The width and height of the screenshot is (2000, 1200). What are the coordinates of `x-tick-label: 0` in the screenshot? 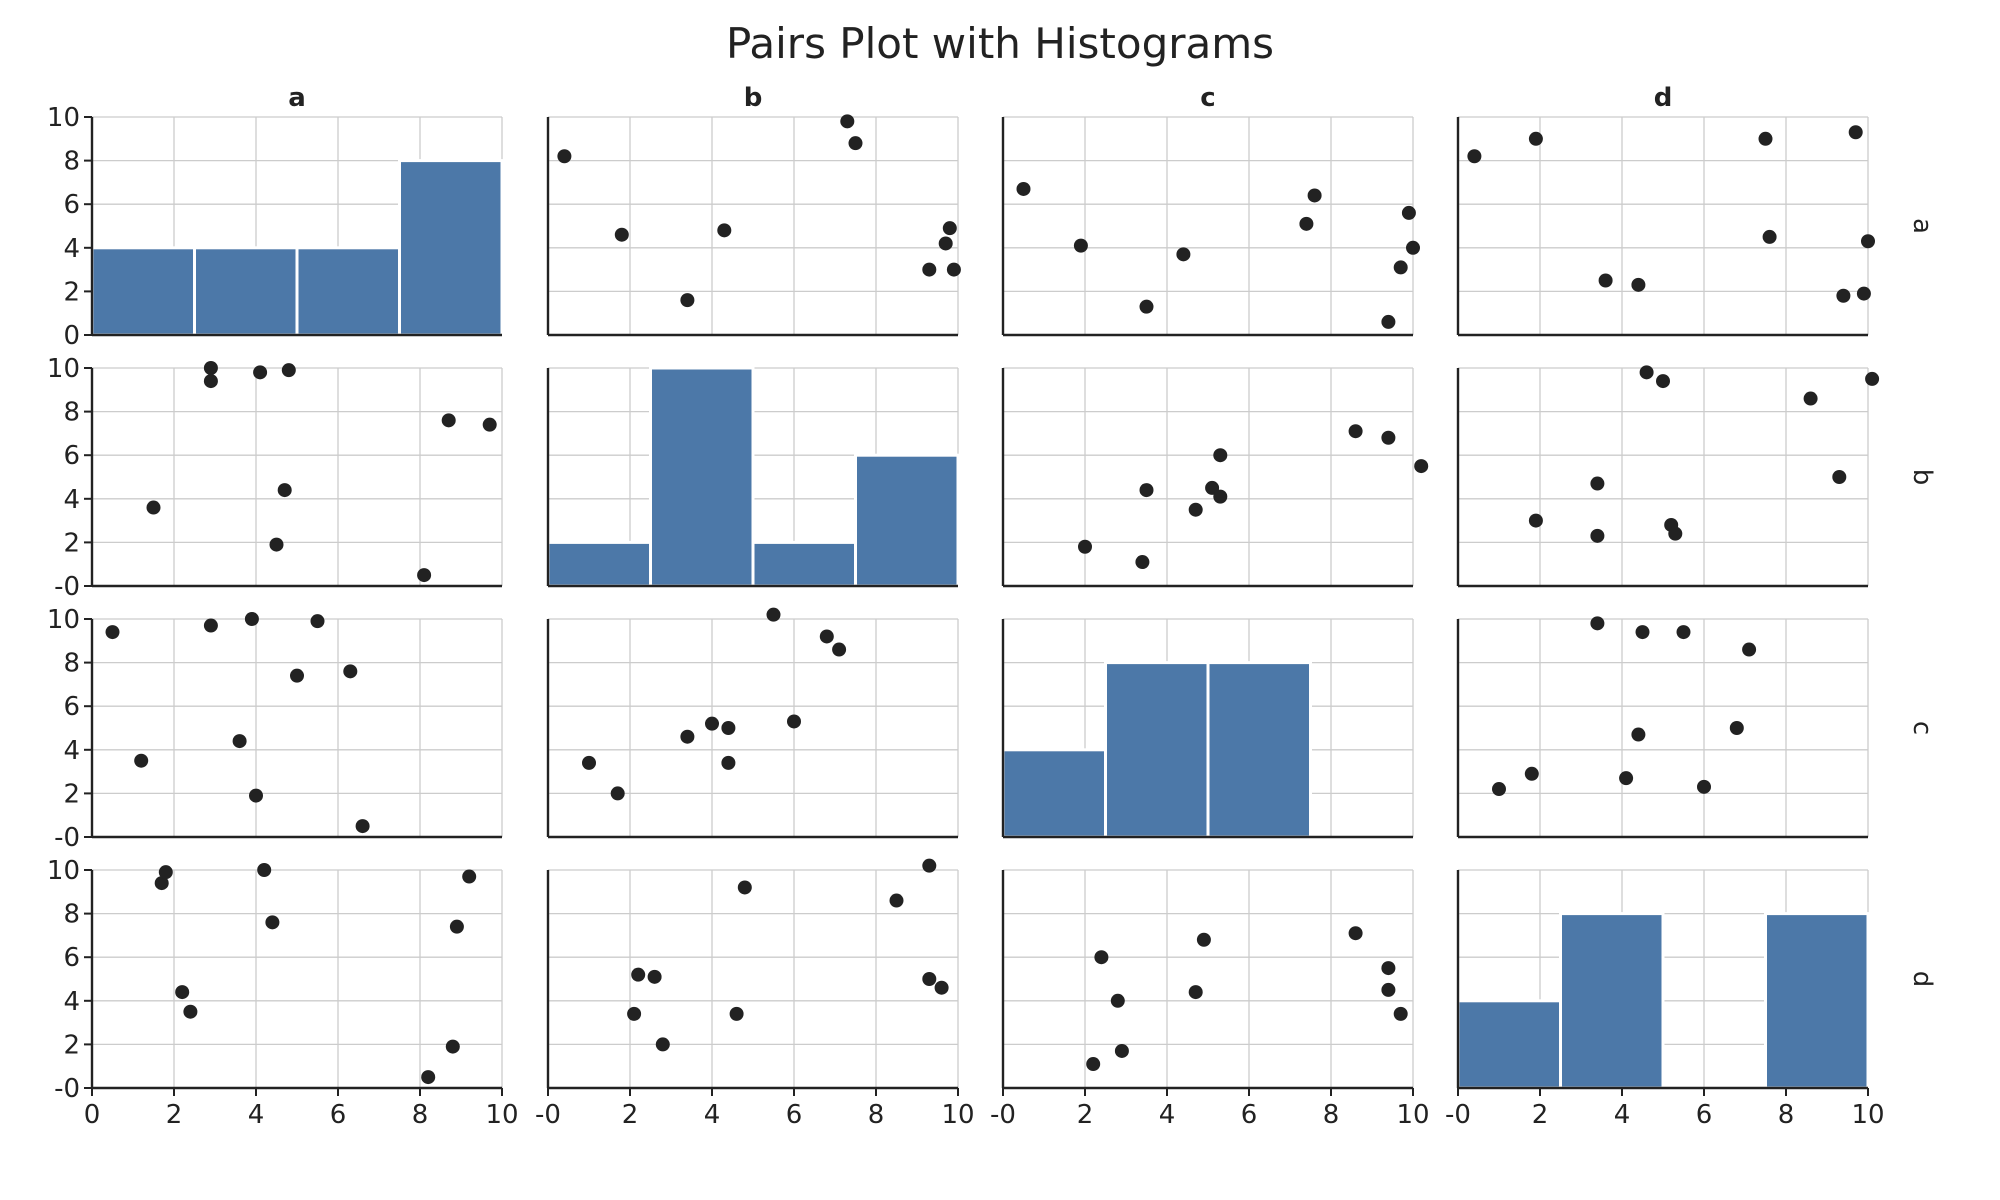 It's located at (92, 1115).